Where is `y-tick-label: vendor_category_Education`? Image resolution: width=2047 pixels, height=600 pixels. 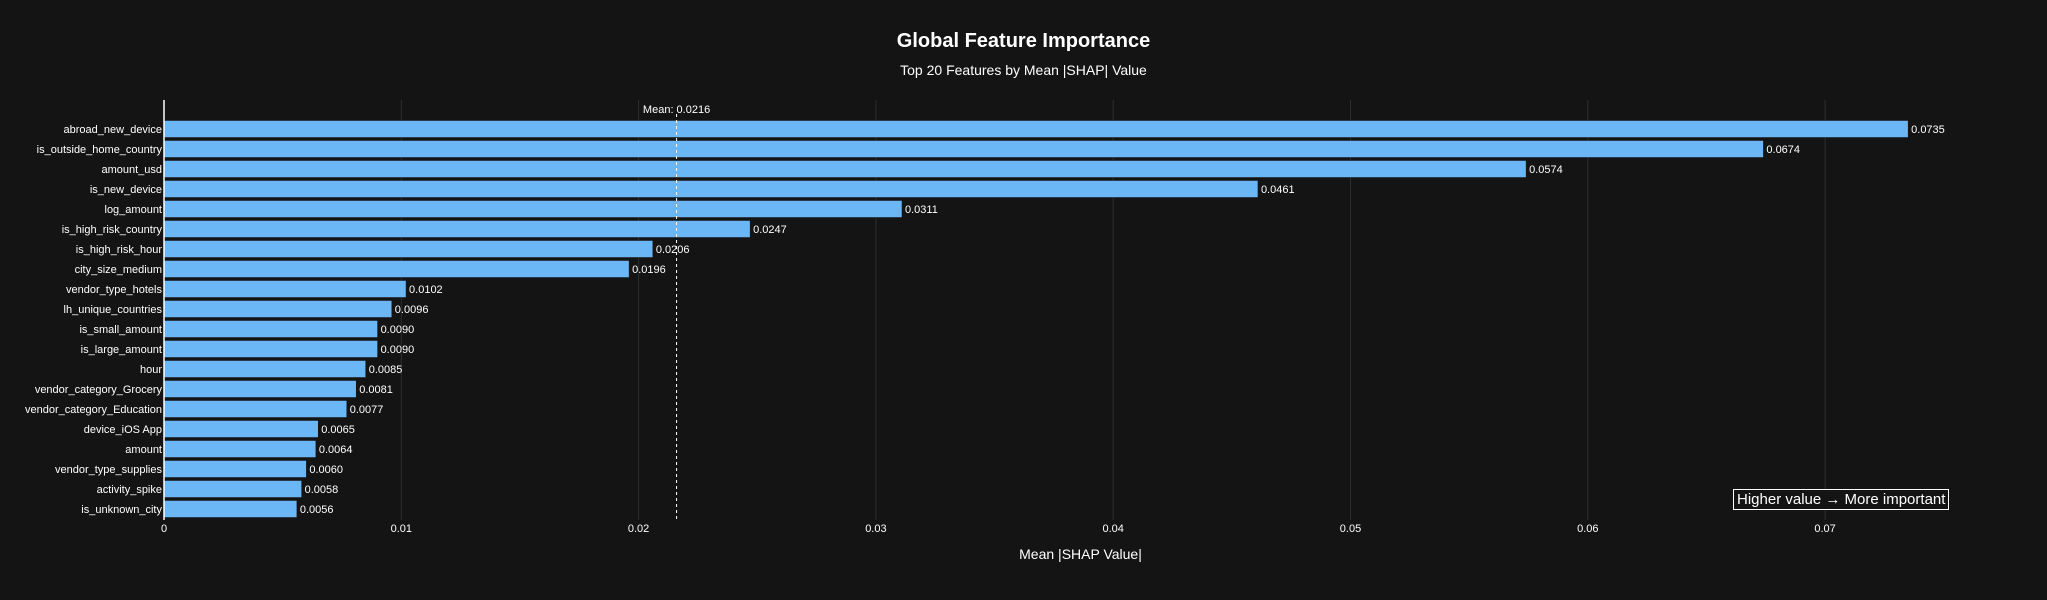 y-tick-label: vendor_category_Education is located at coordinates (93, 410).